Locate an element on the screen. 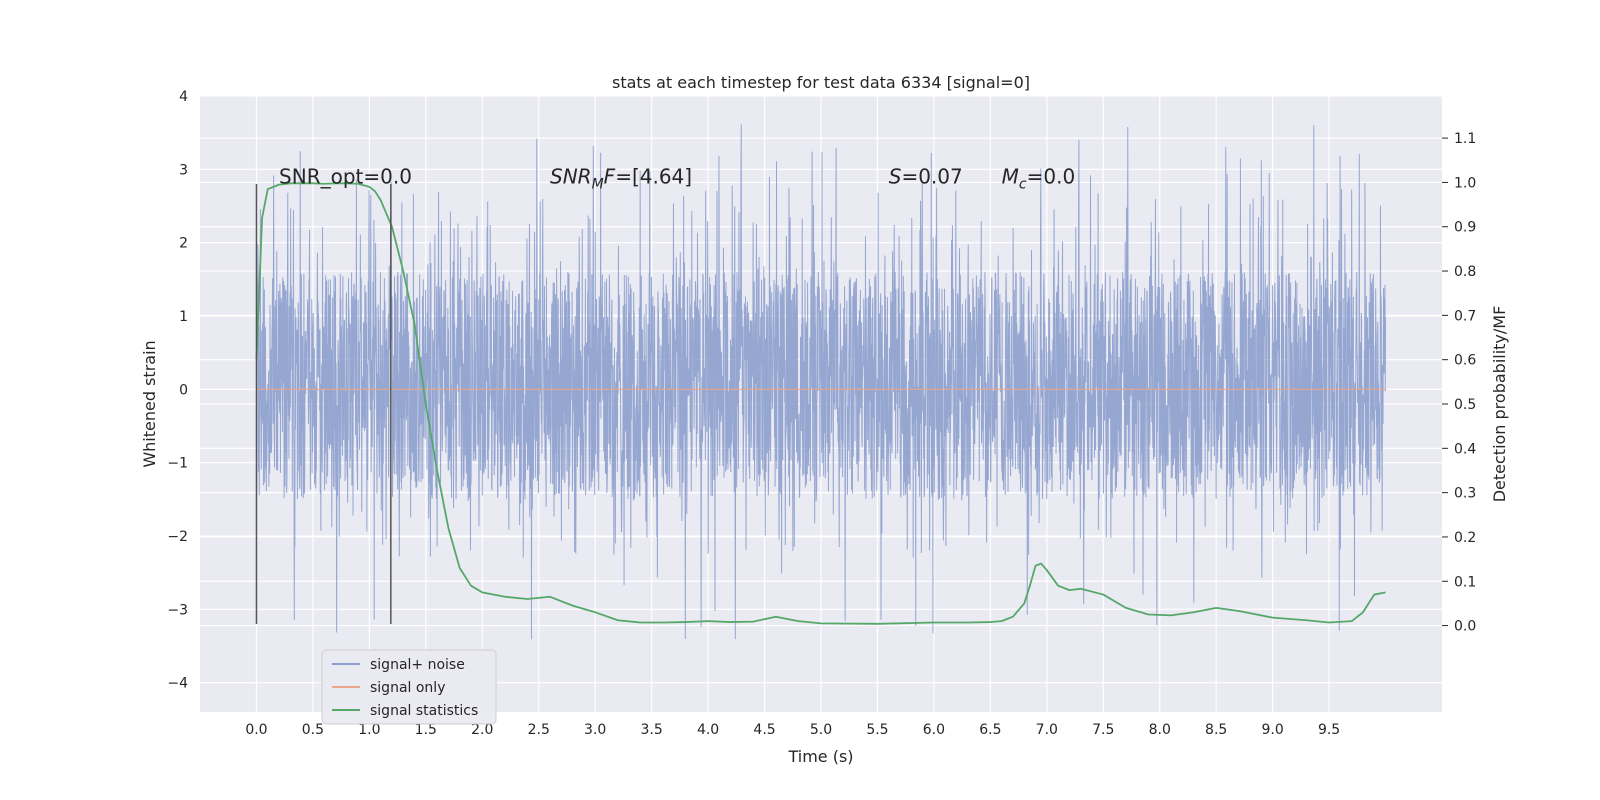 This screenshot has height=800, width=1600. legend-label-signal-noise: signal+ noise is located at coordinates (417, 665).